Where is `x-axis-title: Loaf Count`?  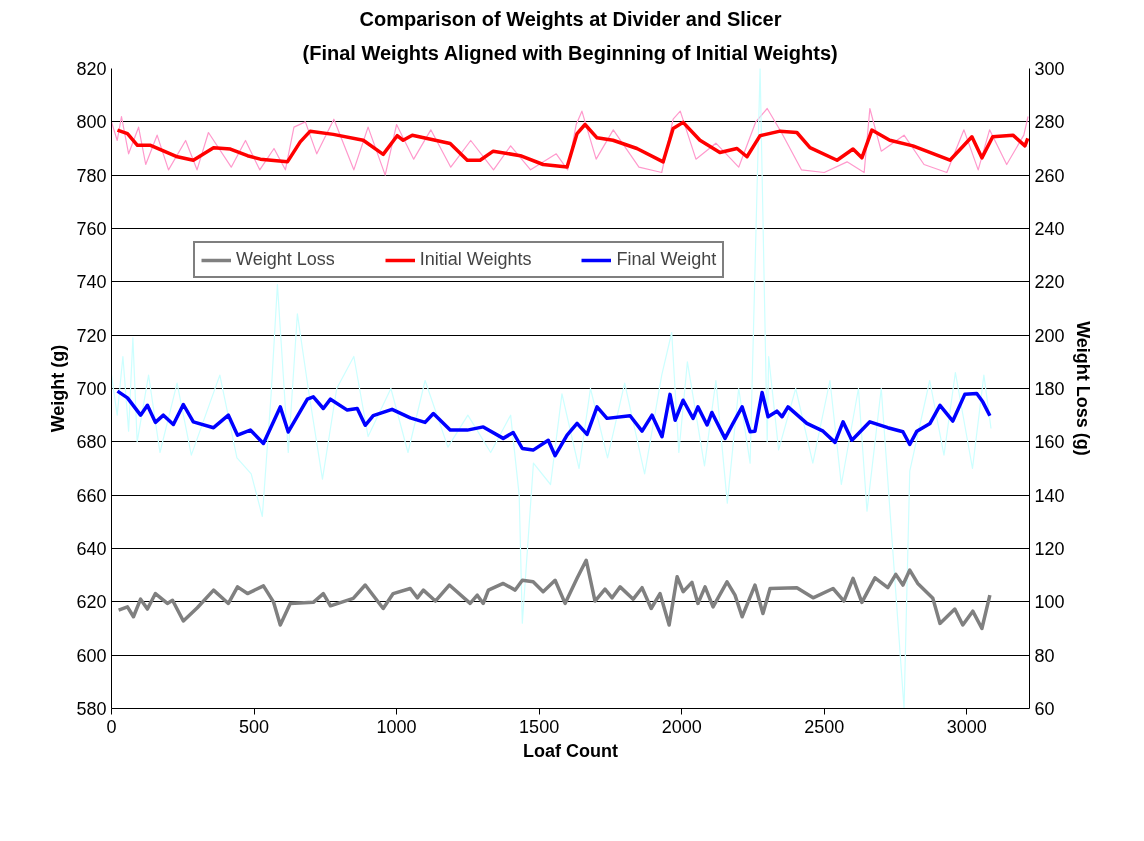 x-axis-title: Loaf Count is located at coordinates (570, 750).